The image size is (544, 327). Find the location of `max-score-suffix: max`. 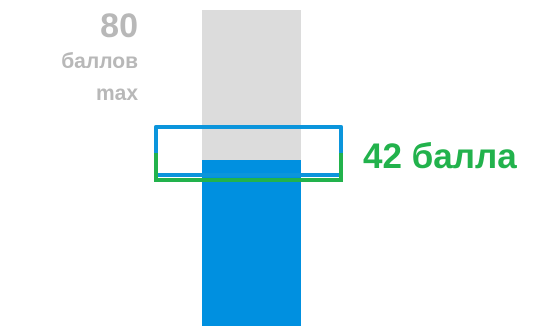

max-score-suffix: max is located at coordinates (116, 93).